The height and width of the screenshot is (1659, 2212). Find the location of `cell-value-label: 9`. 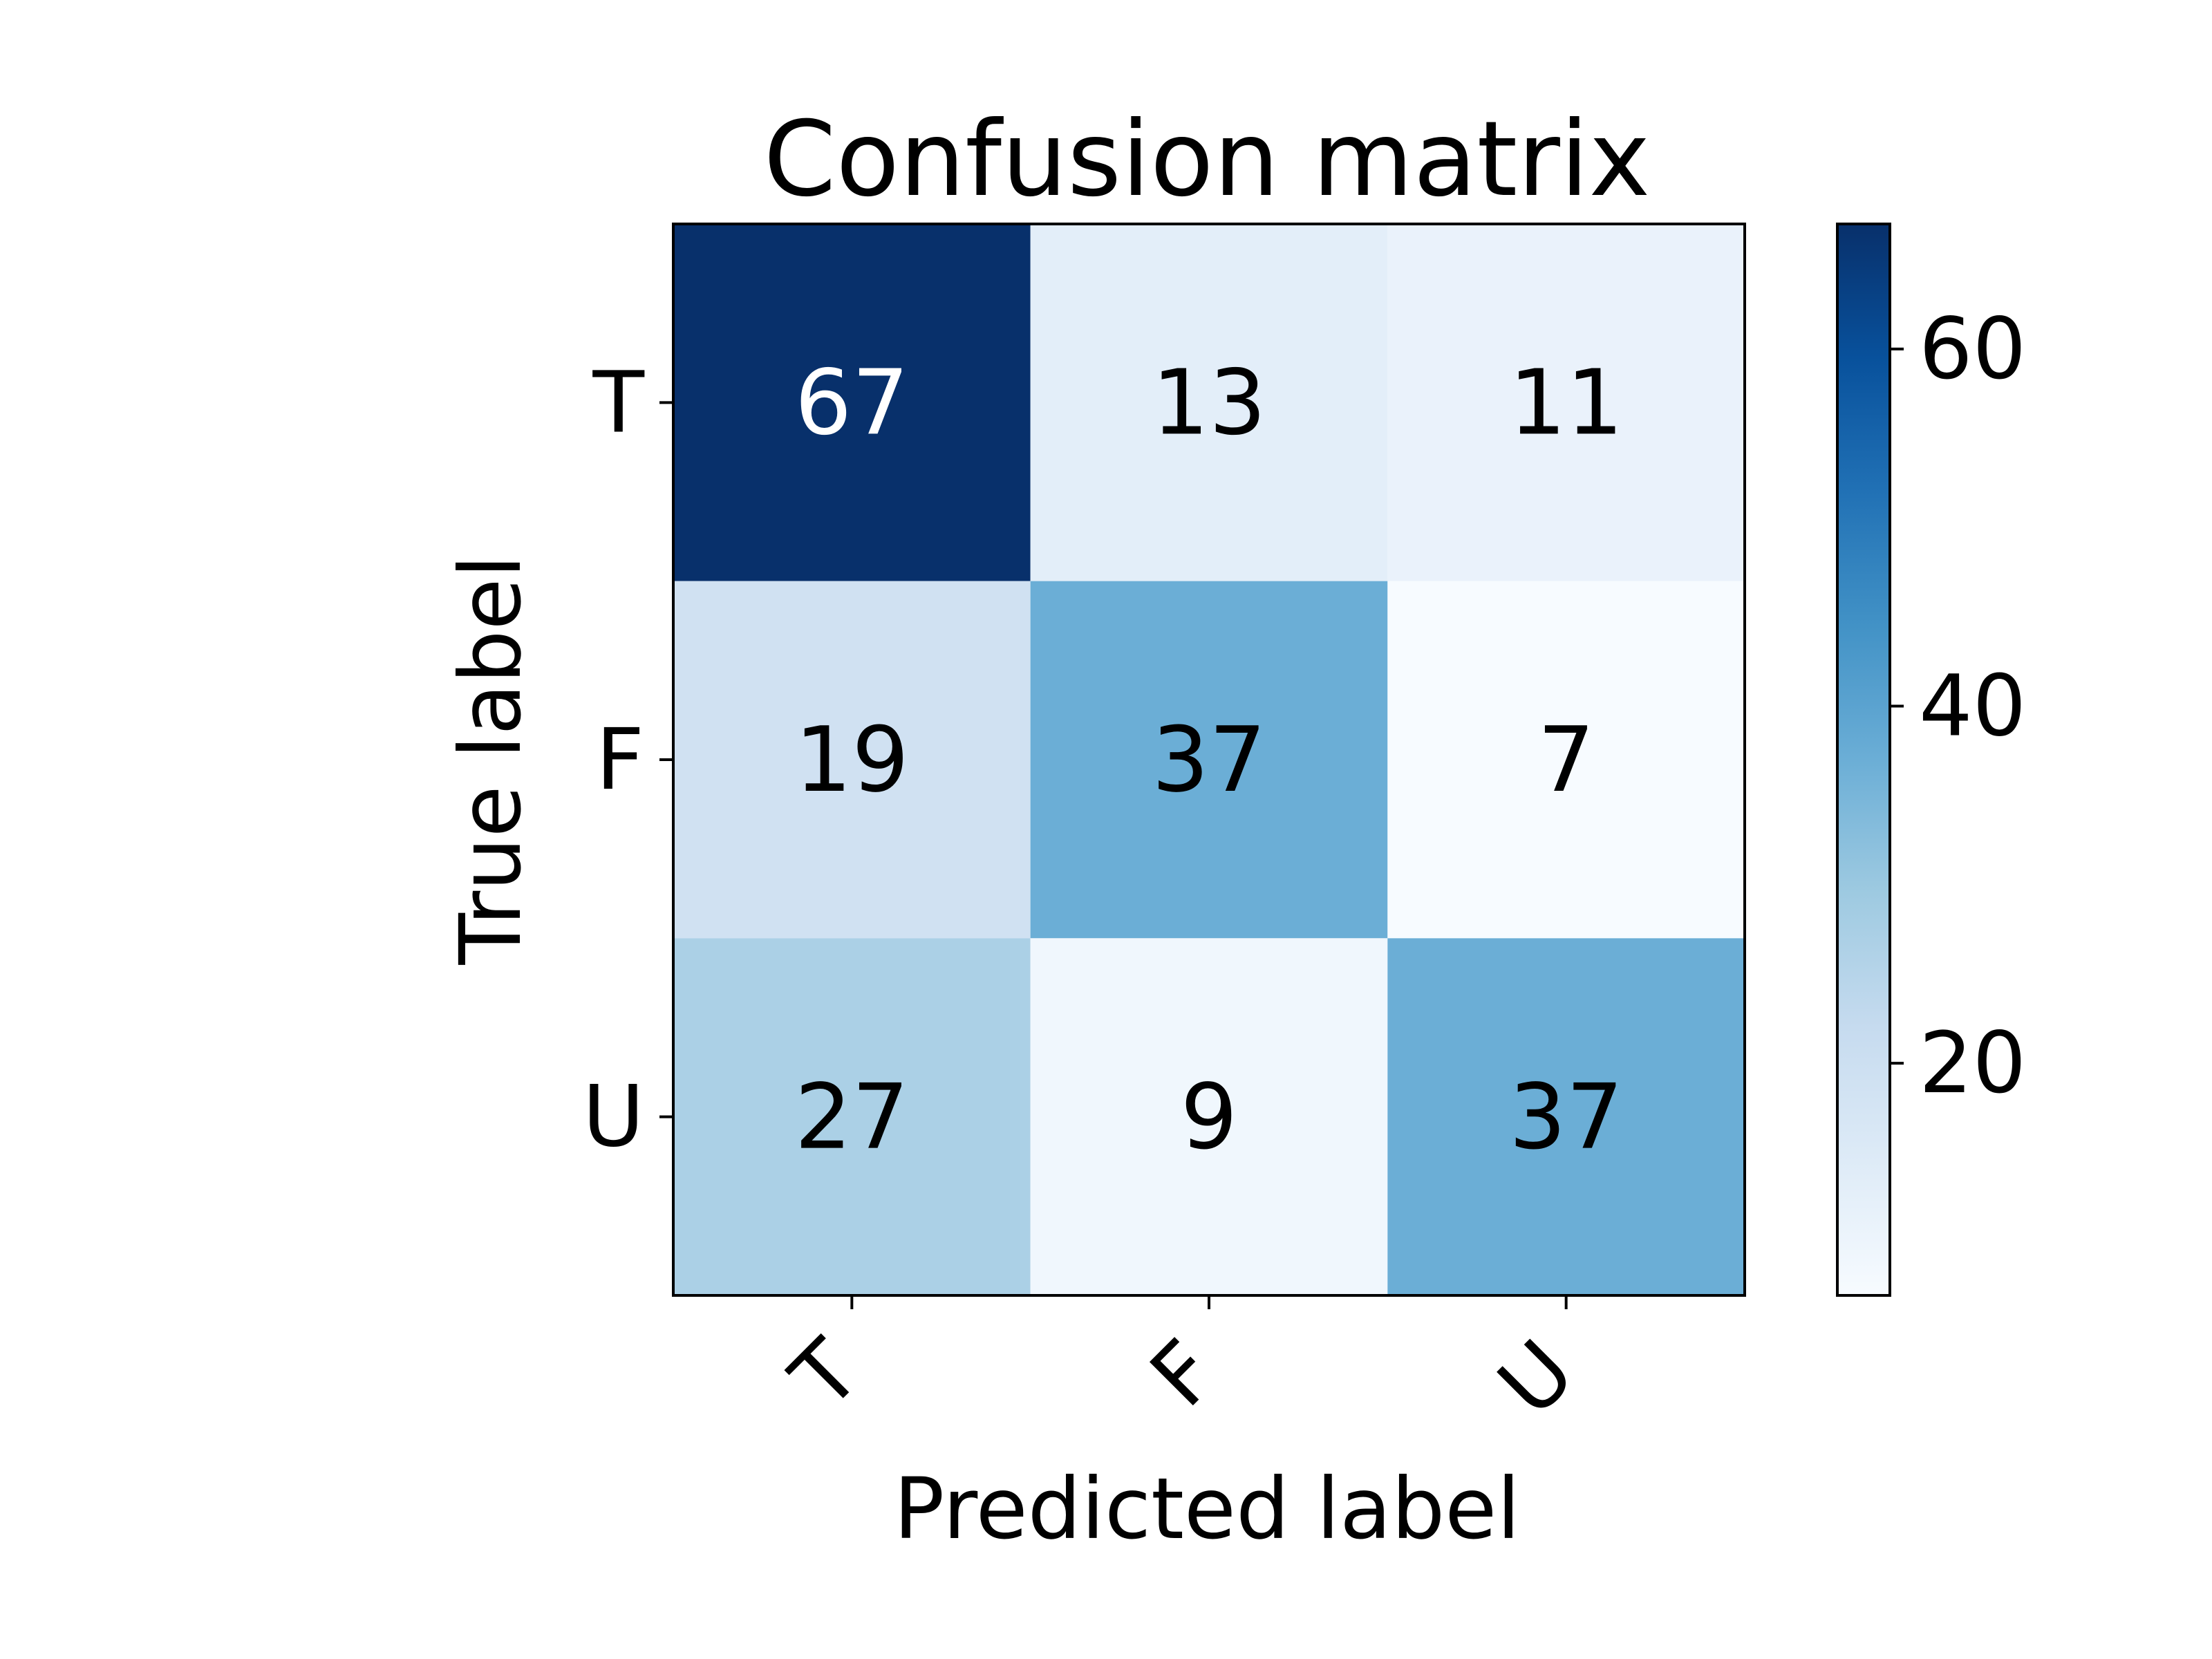

cell-value-label: 9 is located at coordinates (1209, 1117).